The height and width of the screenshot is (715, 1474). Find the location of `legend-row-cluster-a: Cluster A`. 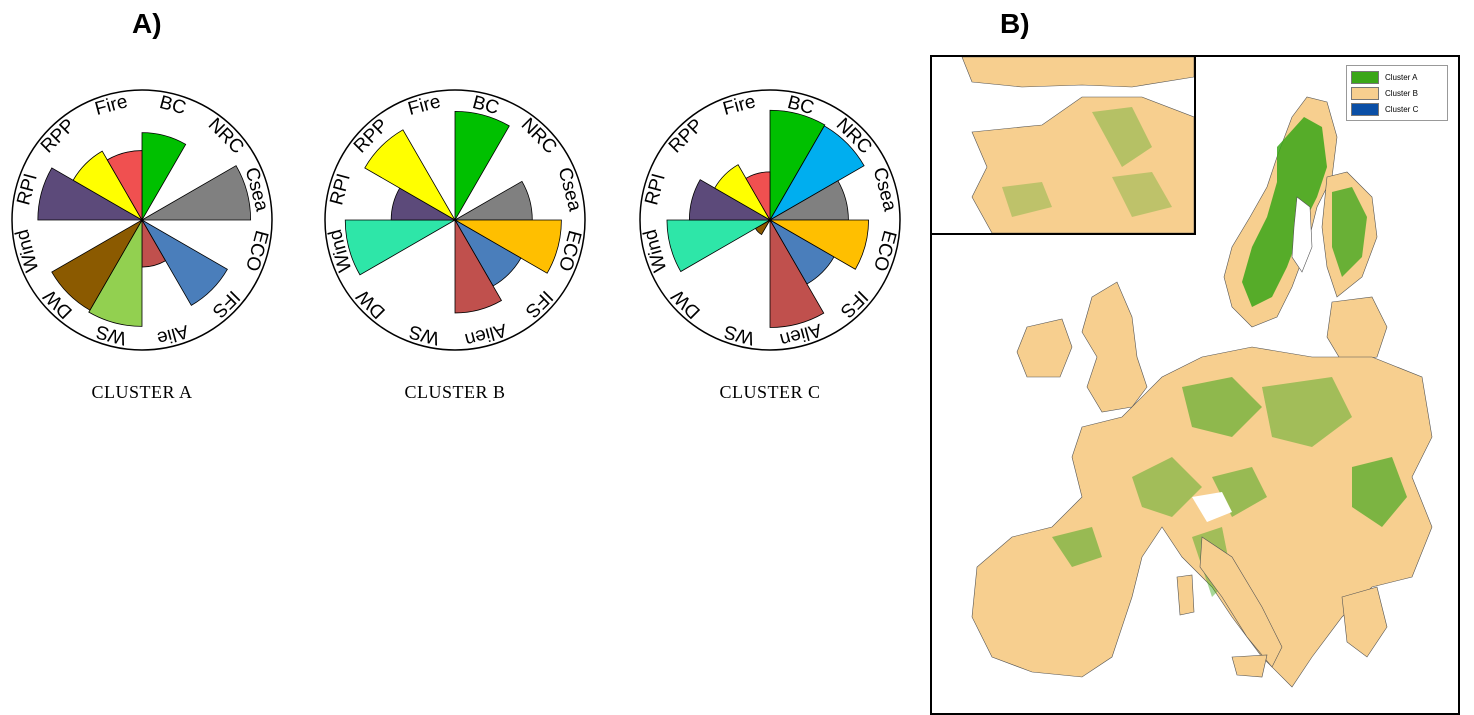

legend-row-cluster-a: Cluster A is located at coordinates (1397, 77).